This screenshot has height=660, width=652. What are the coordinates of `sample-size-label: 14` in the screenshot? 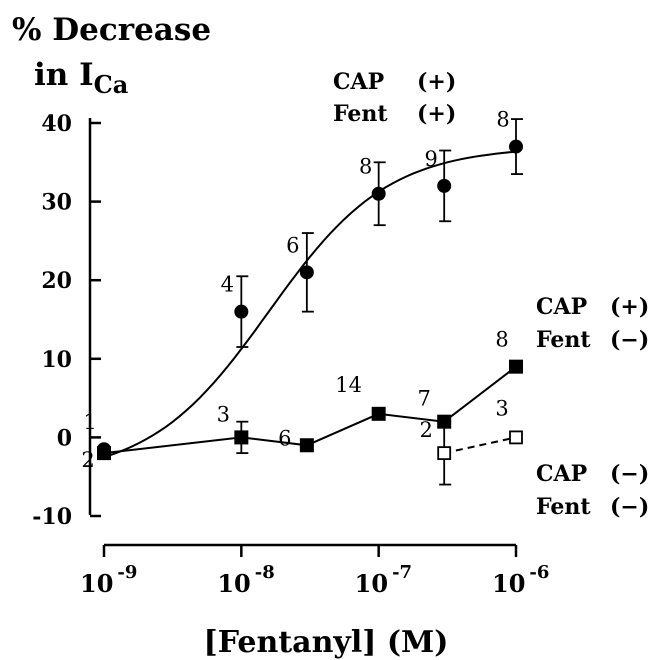 It's located at (348, 385).